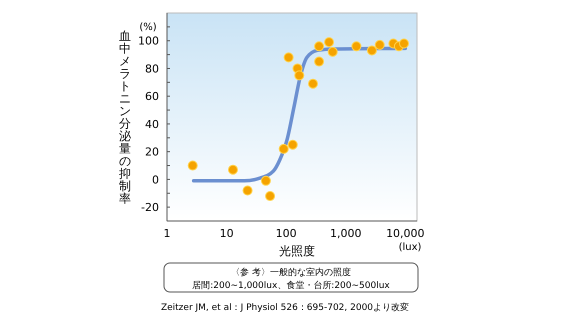  Describe the element at coordinates (167, 233) in the screenshot. I see `x-tick-label: 1` at that location.